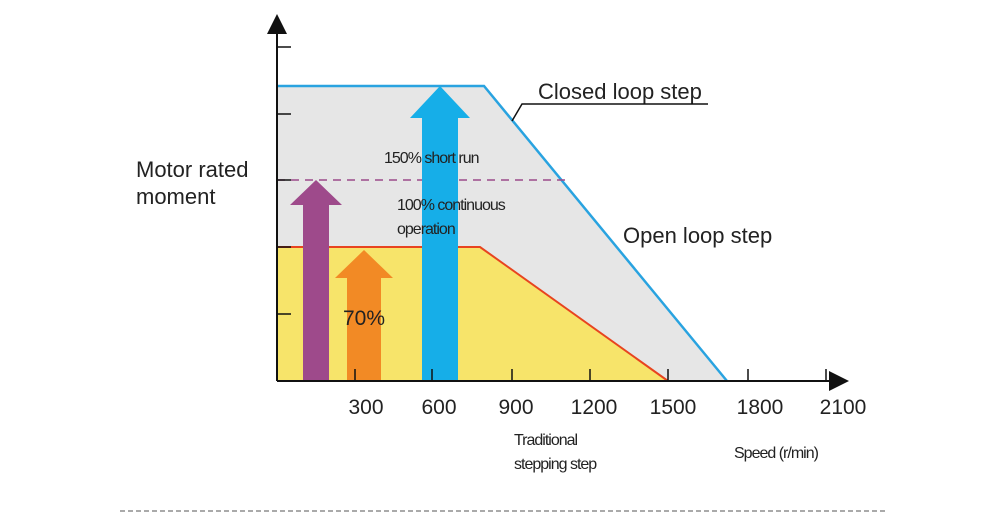  What do you see at coordinates (473, 314) in the screenshot?
I see `traditional-curve` at bounding box center [473, 314].